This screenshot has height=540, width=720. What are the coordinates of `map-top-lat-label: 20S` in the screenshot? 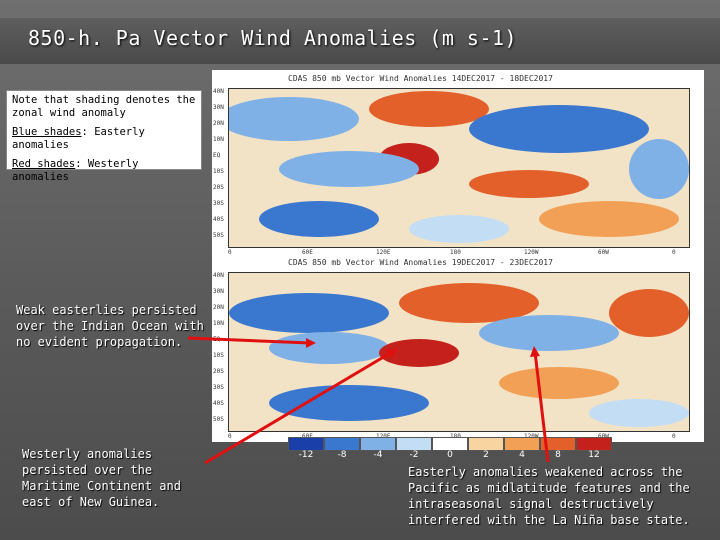 It's located at (218, 187).